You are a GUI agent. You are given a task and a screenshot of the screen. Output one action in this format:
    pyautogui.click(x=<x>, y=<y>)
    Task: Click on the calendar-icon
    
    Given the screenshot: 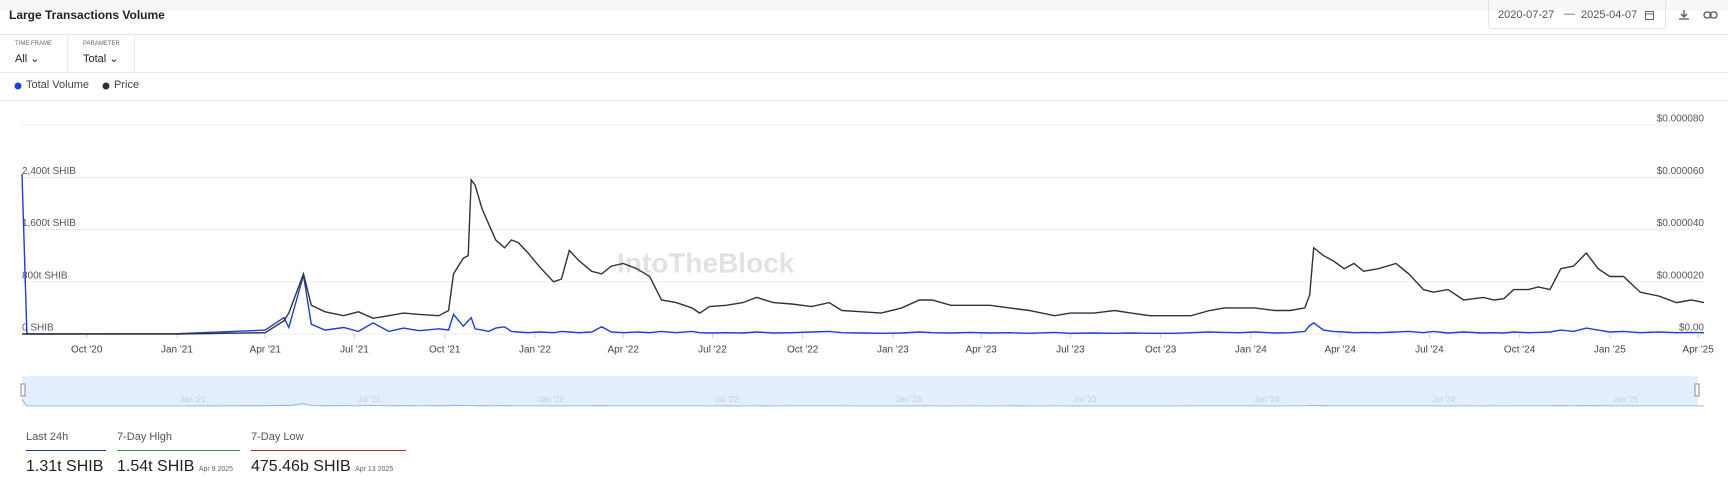 What is the action you would take?
    pyautogui.click(x=1650, y=15)
    